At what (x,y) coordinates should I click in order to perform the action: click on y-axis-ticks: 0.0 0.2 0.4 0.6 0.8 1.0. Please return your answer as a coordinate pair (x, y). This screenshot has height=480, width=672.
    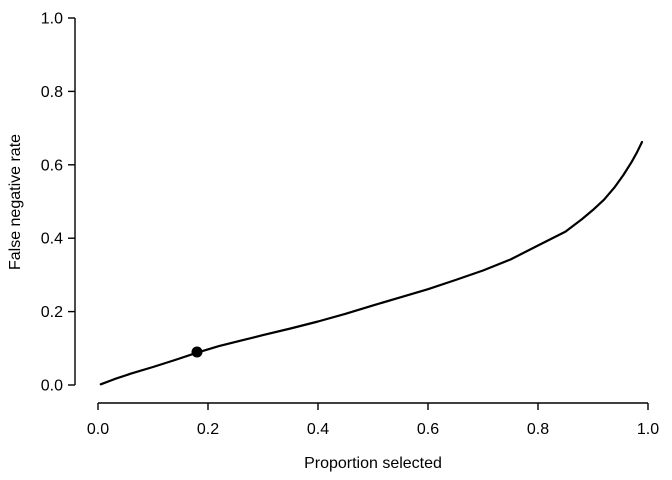
    Looking at the image, I should click on (58, 203).